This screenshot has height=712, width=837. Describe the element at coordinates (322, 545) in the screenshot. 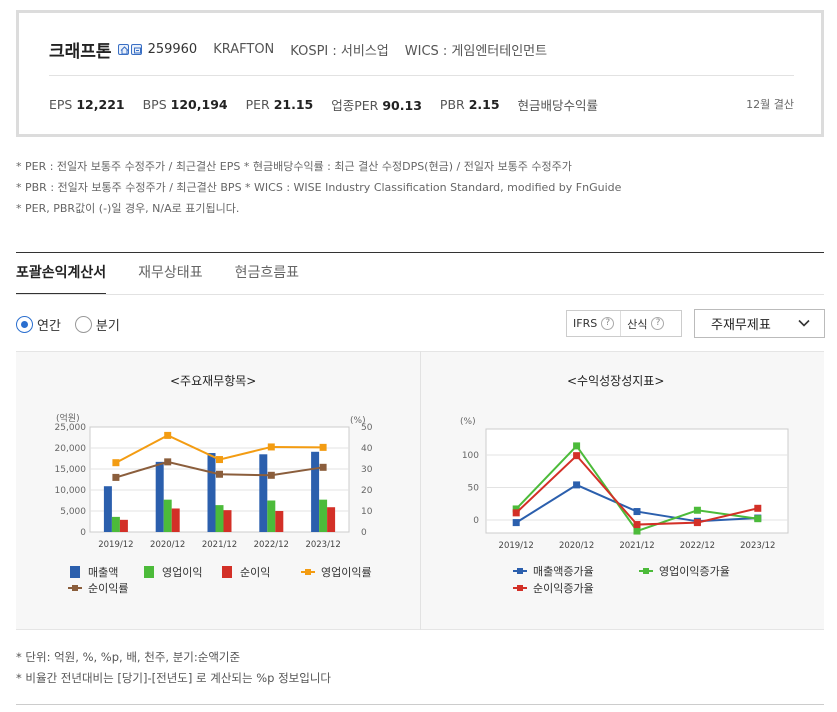

I see `x-tick-label: 2023/12` at that location.